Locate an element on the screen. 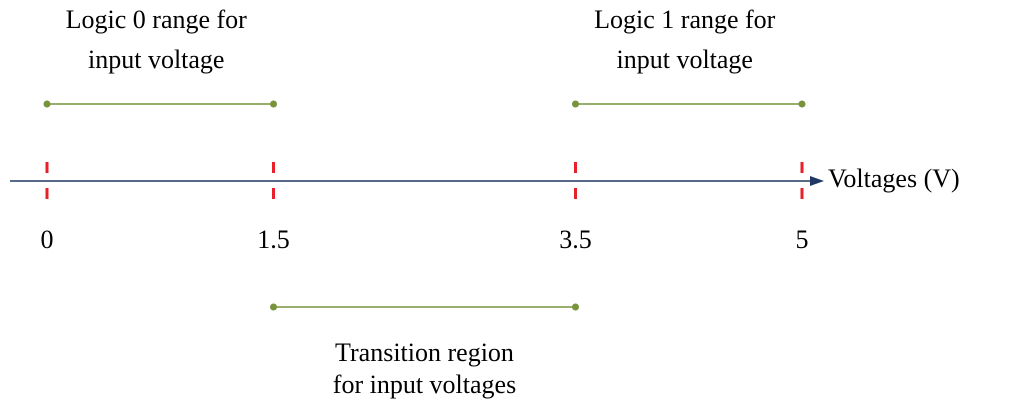 The image size is (1030, 407). axis-label: Voltages (V) is located at coordinates (894, 178).